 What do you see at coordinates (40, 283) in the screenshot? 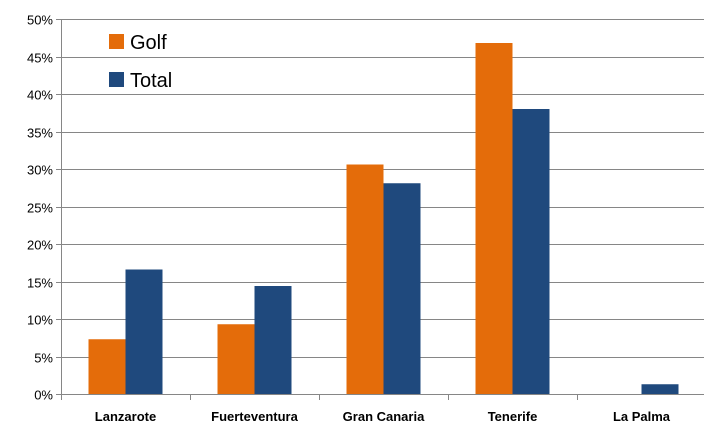
I see `y-axis-tick-label: 15%` at bounding box center [40, 283].